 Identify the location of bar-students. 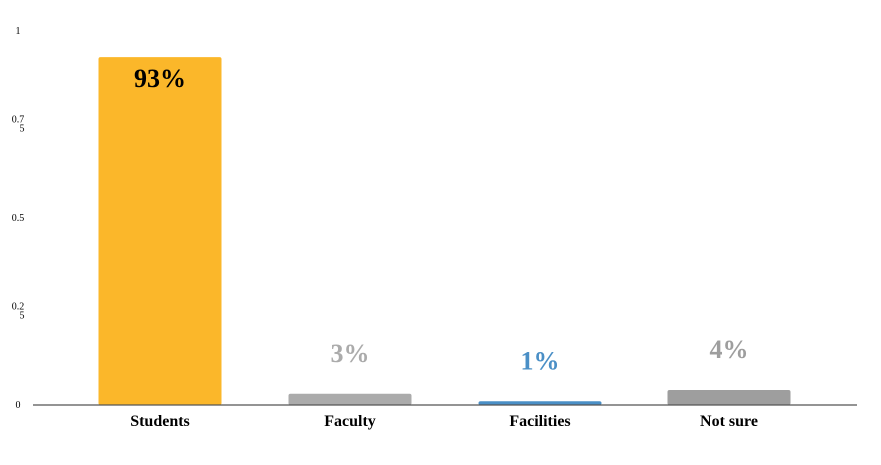
(160, 231).